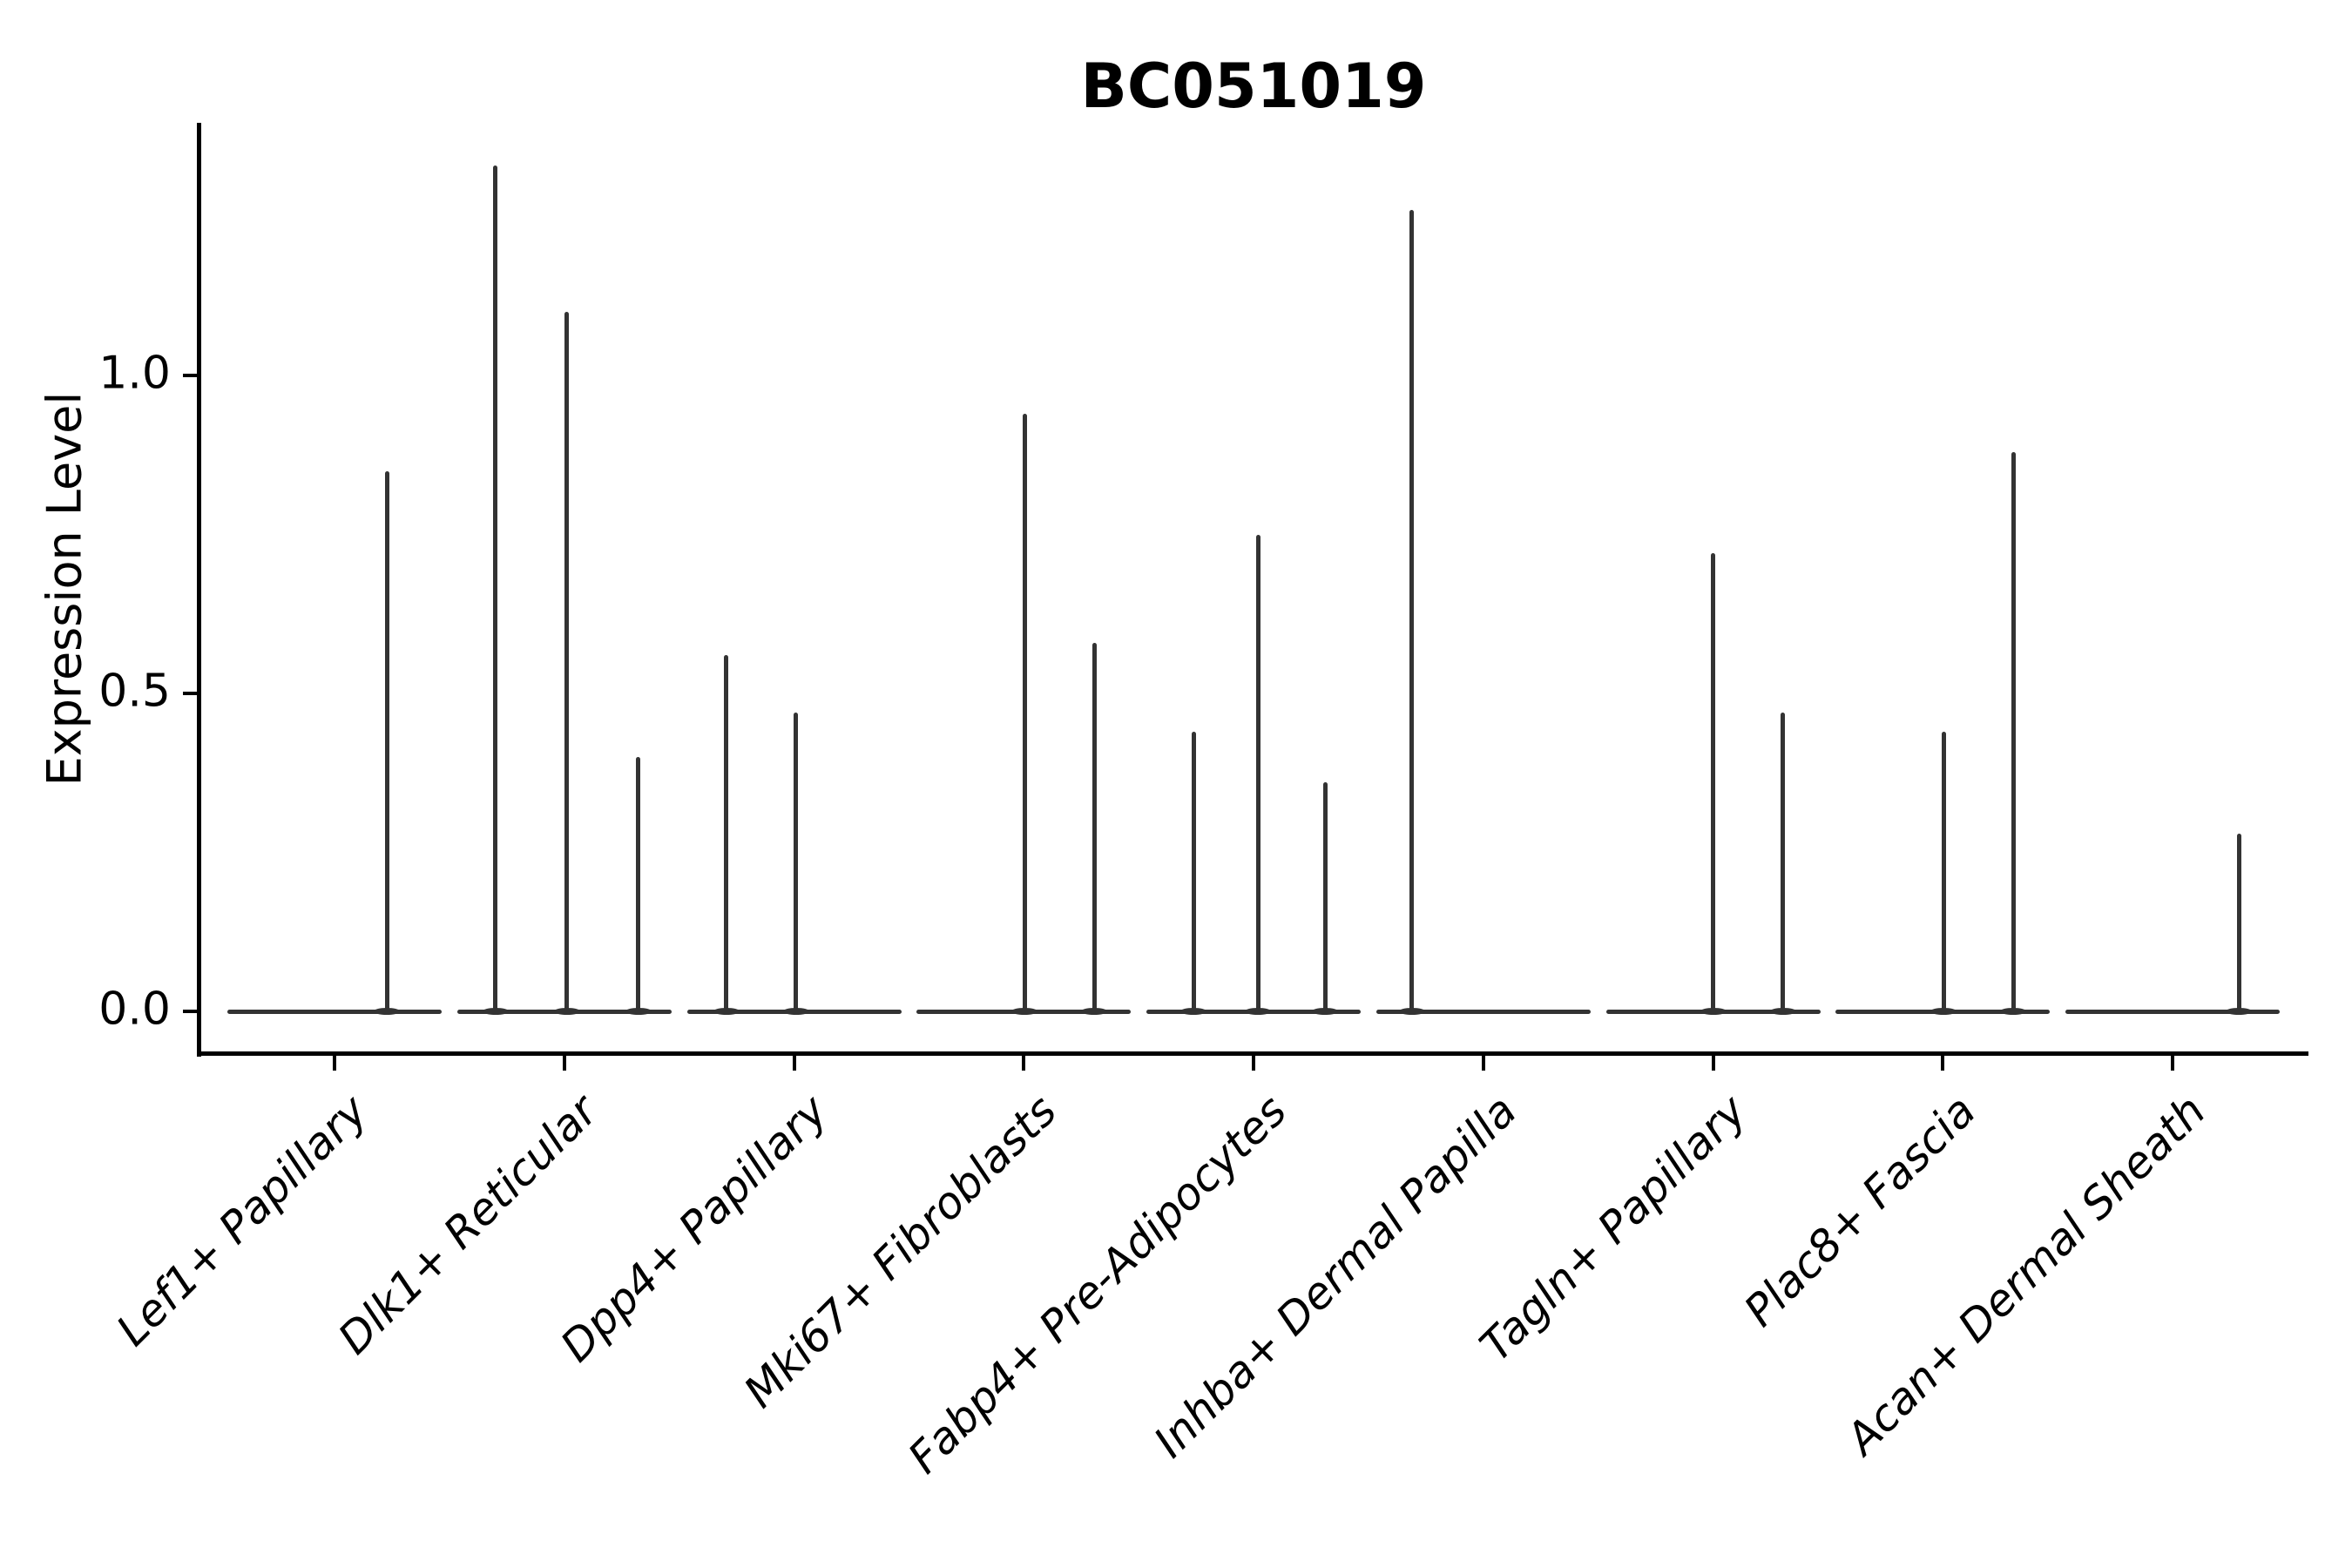  I want to click on x-tick-label: Fabp4+ Pre-Adipocytes, so click(1097, 1284).